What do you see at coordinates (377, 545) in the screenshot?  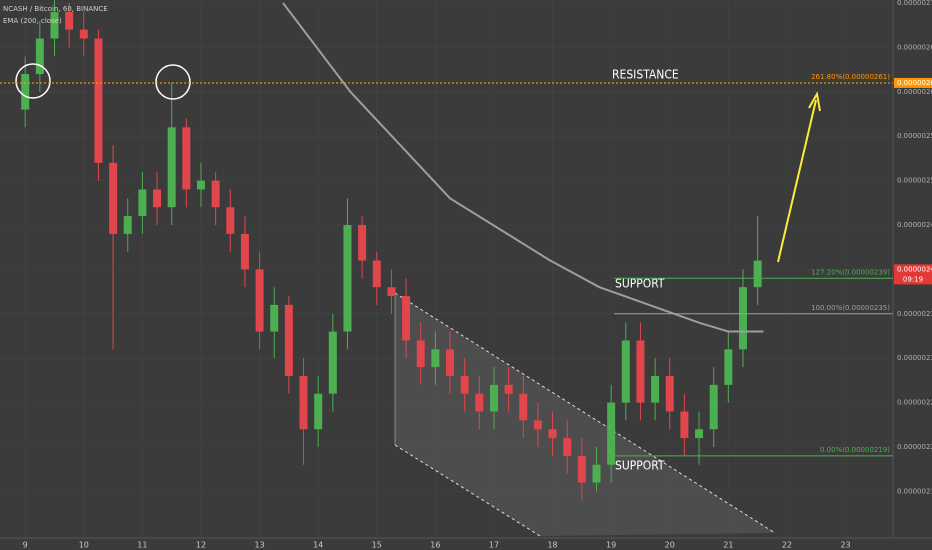 I see `x-tick-label: 15` at bounding box center [377, 545].